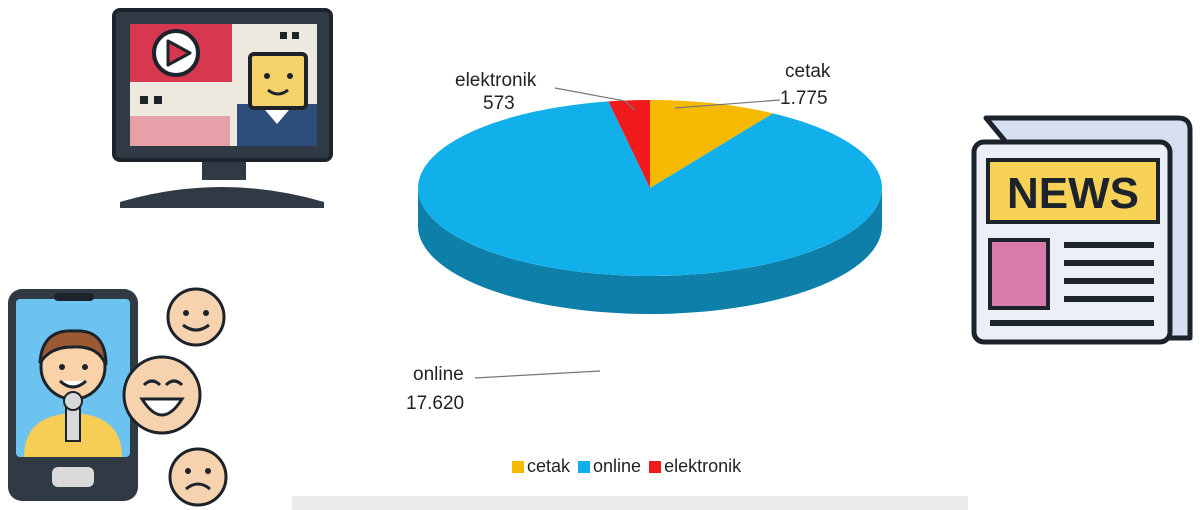 This screenshot has width=1200, height=510. I want to click on legend-label-cetak: cetak, so click(549, 466).